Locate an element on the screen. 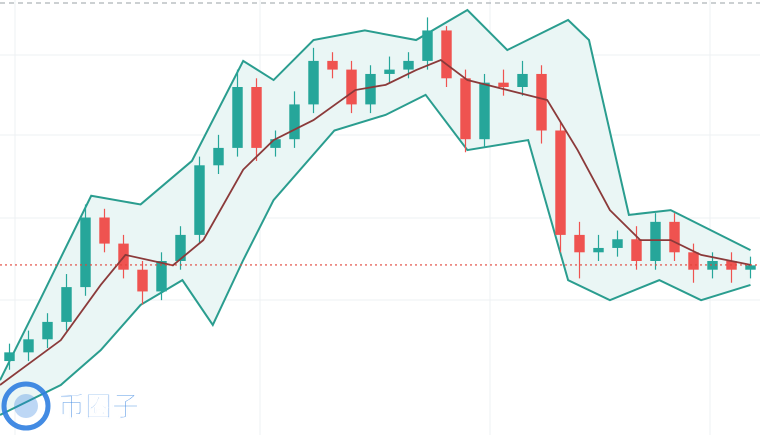 This screenshot has height=435, width=760. logo-core is located at coordinates (26, 406).